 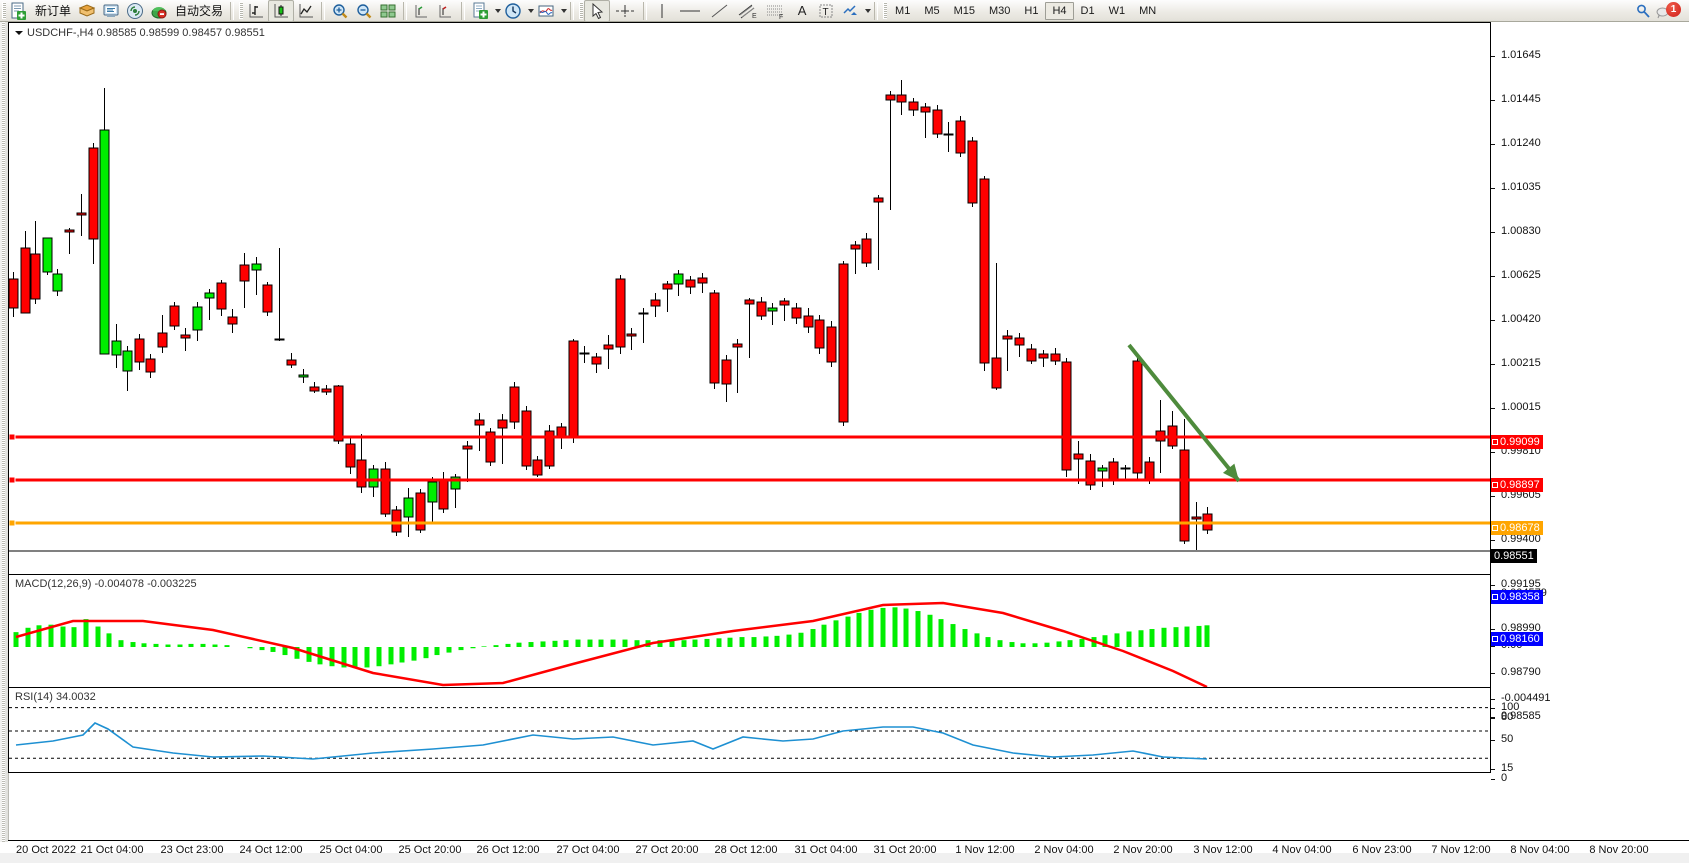 I want to click on equidistant-channel-icon: E, so click(x=748, y=11).